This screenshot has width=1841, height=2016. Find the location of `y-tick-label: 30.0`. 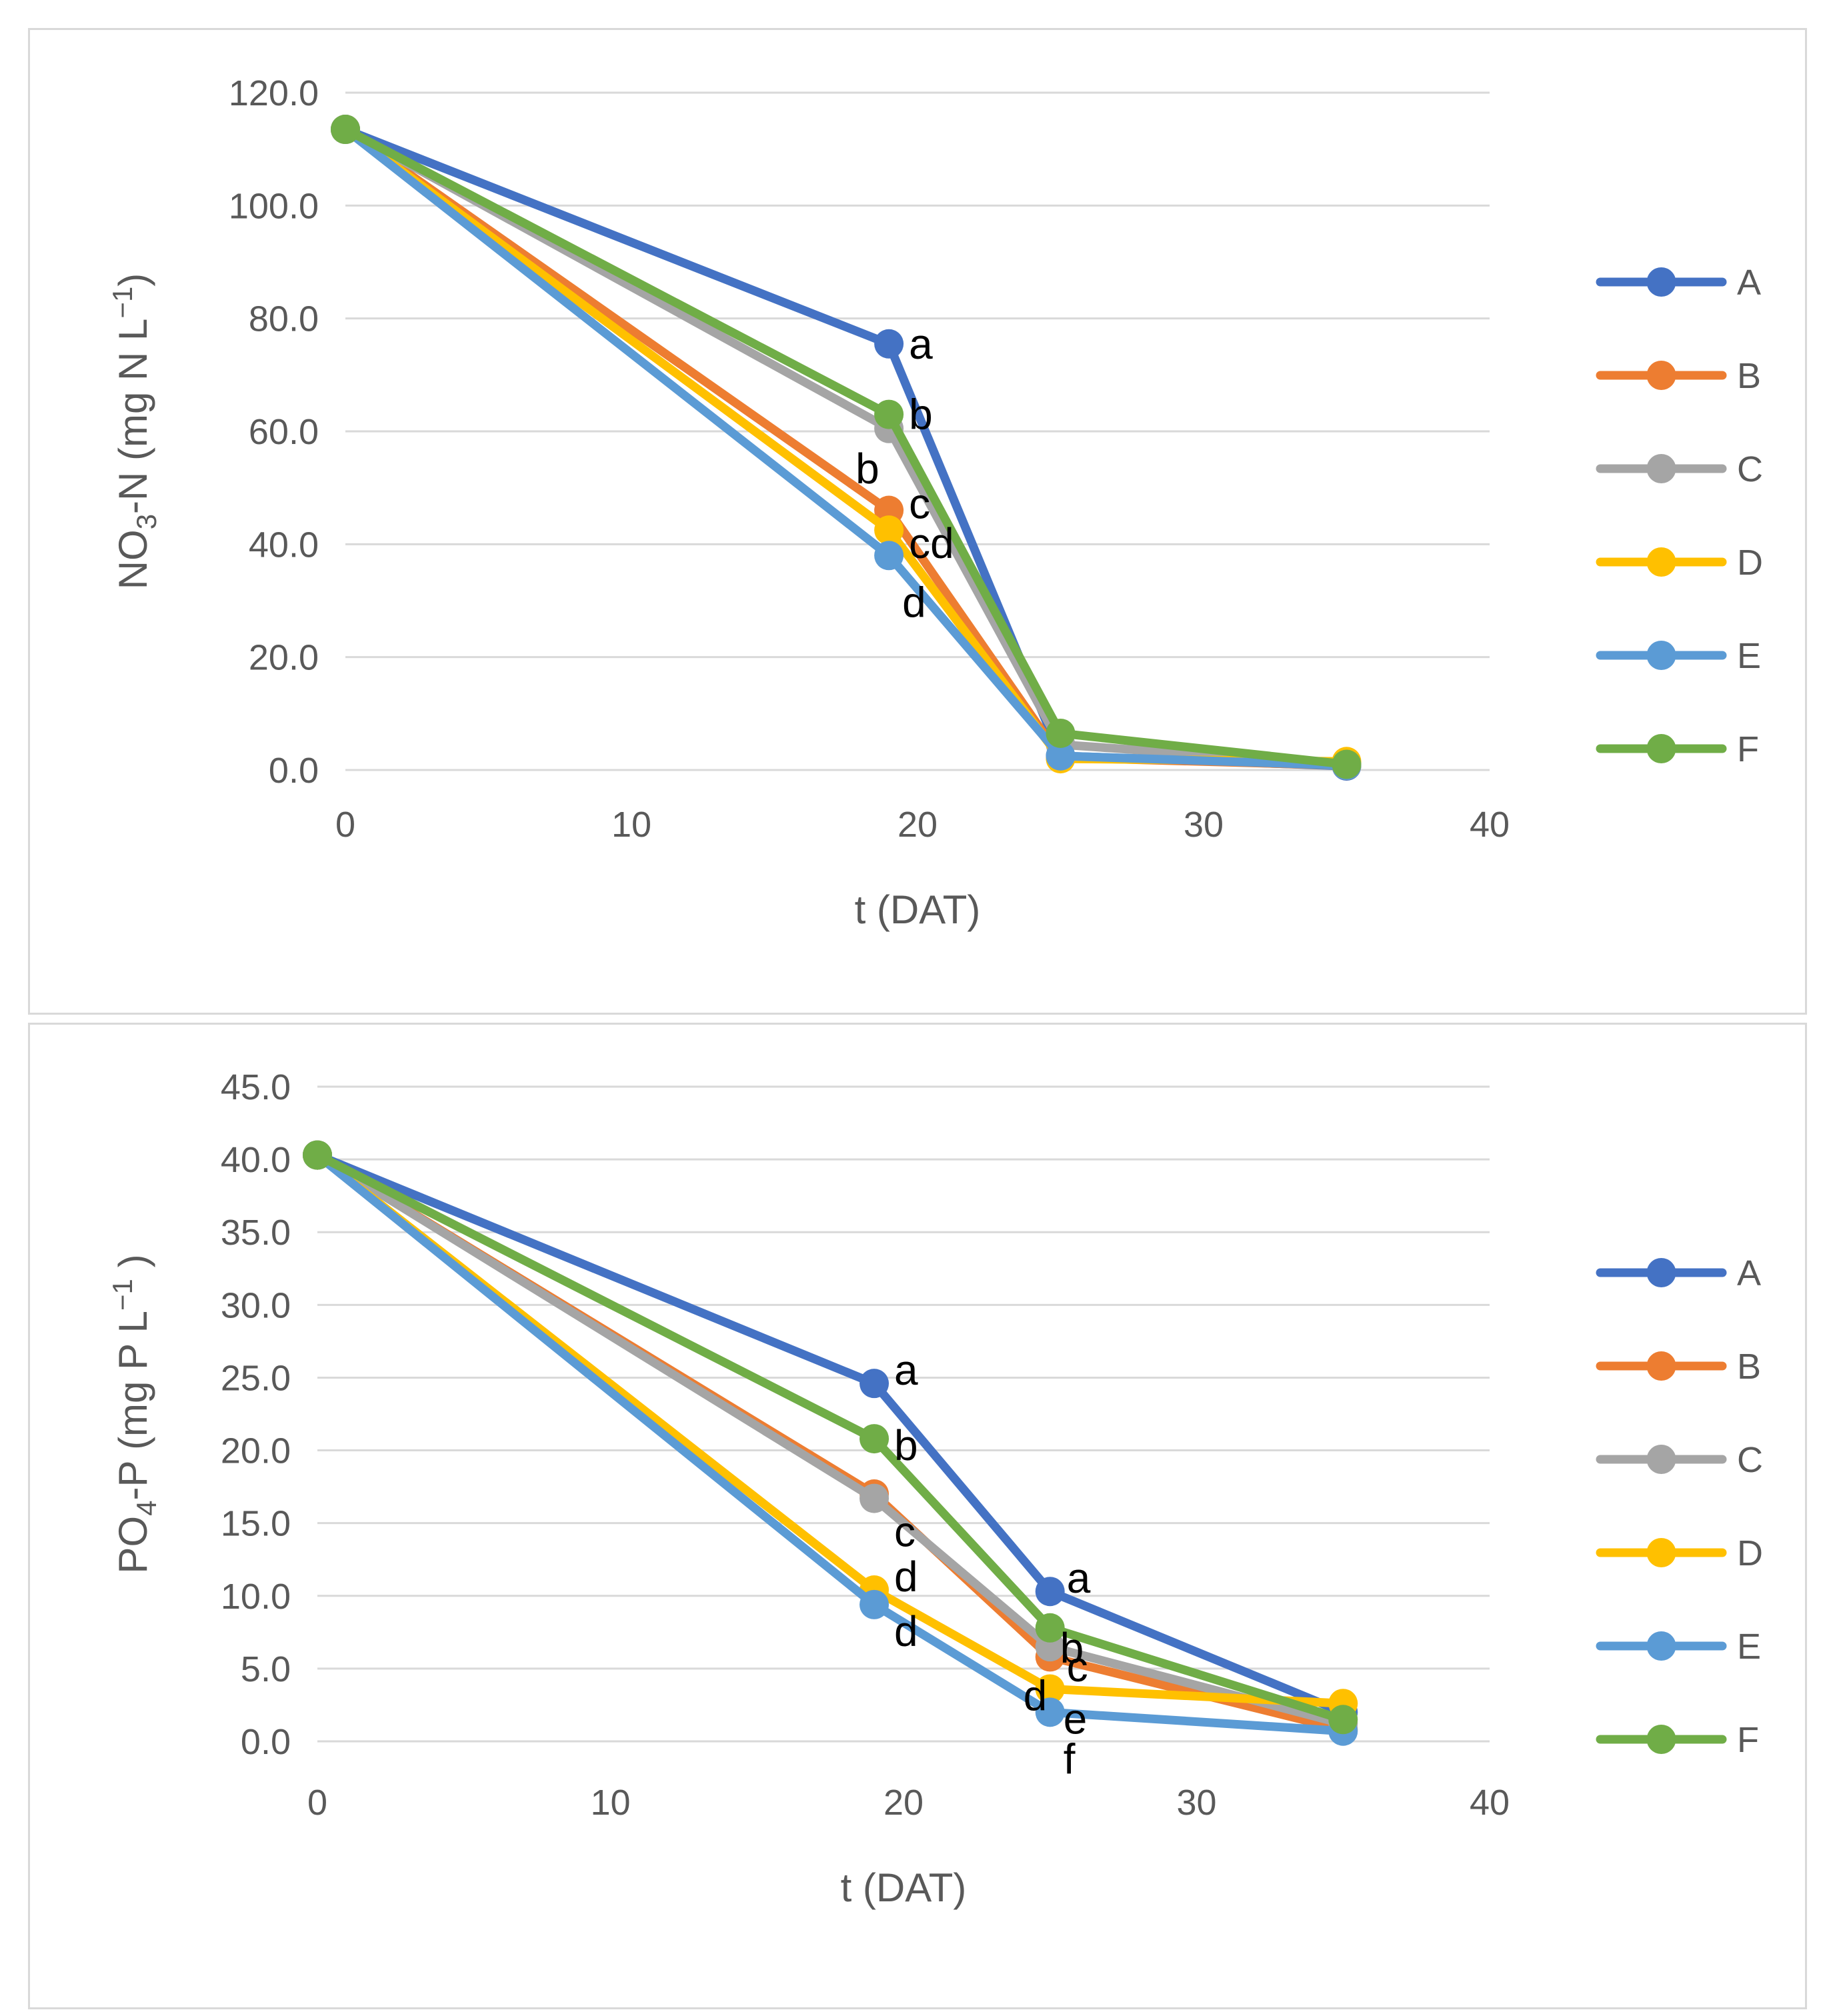

y-tick-label: 30.0 is located at coordinates (256, 1305).